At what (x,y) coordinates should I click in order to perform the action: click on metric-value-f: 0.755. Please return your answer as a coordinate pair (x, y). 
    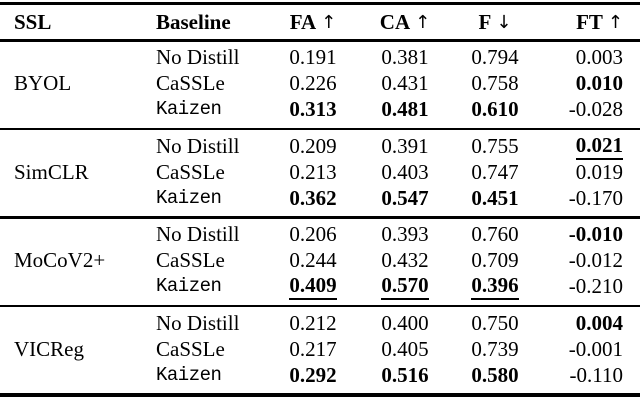
    Looking at the image, I should click on (495, 145).